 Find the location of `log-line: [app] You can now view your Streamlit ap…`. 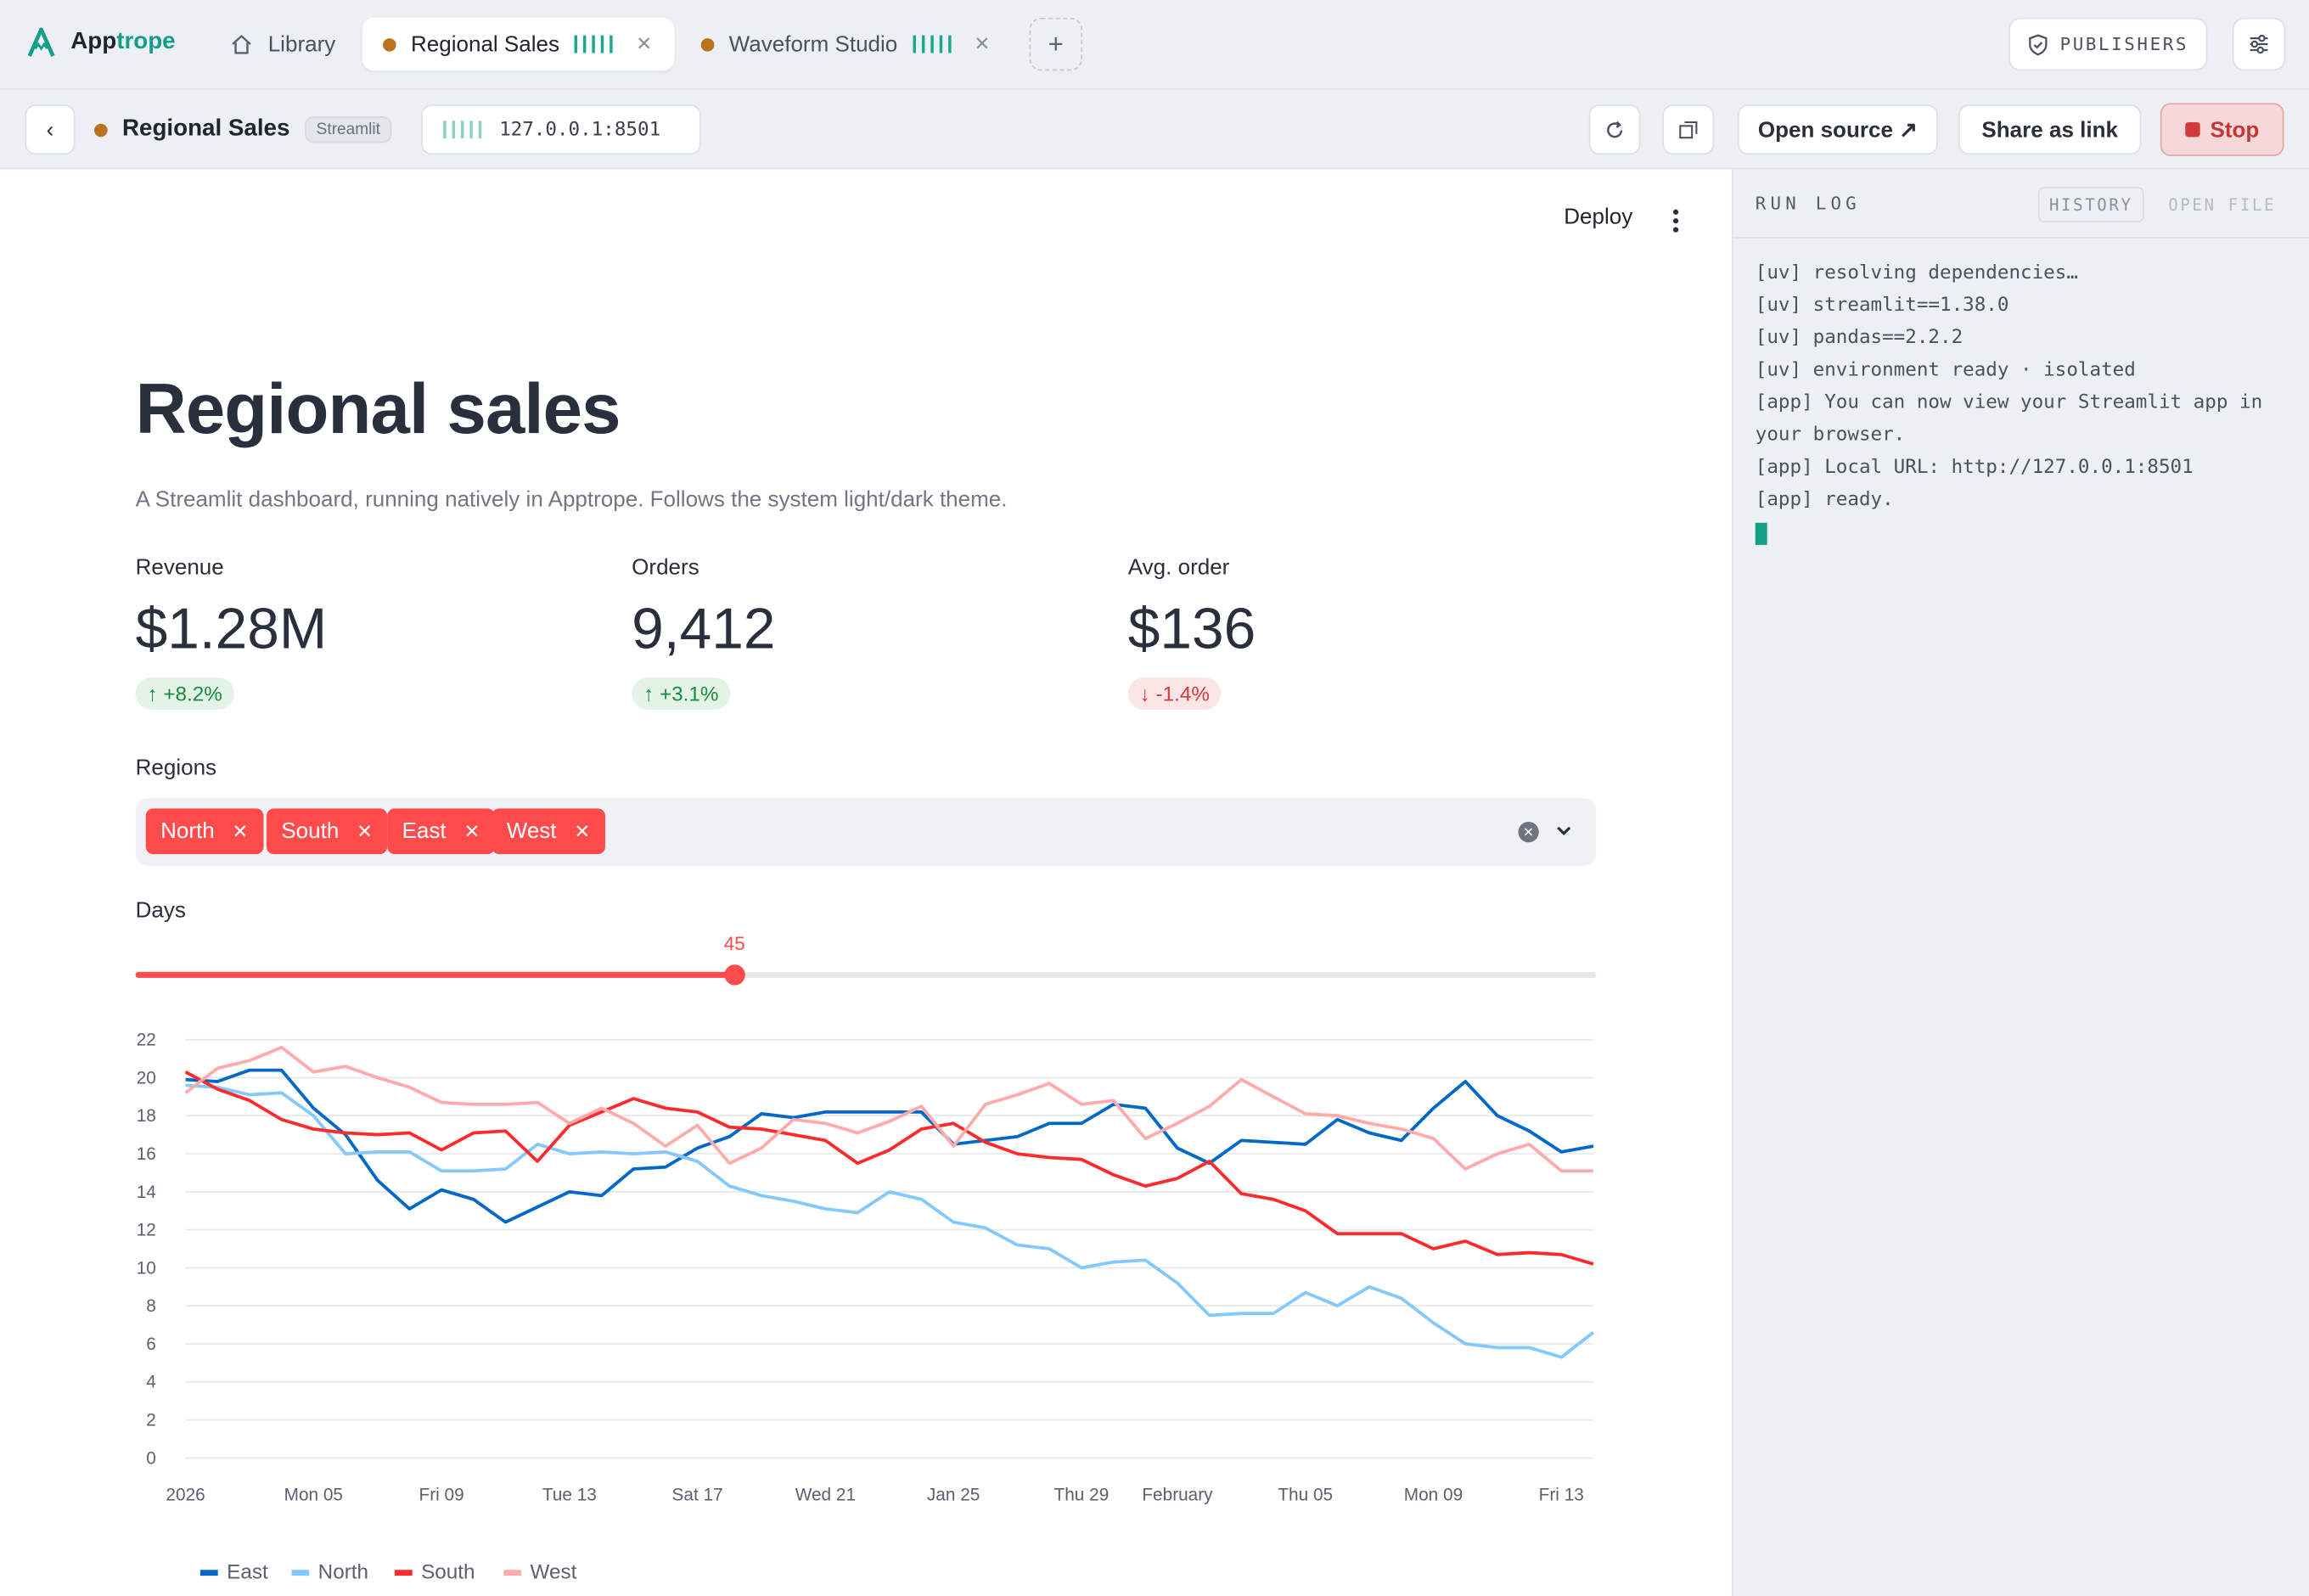

log-line: [app] You can now view your Streamlit ap… is located at coordinates (2009, 419).